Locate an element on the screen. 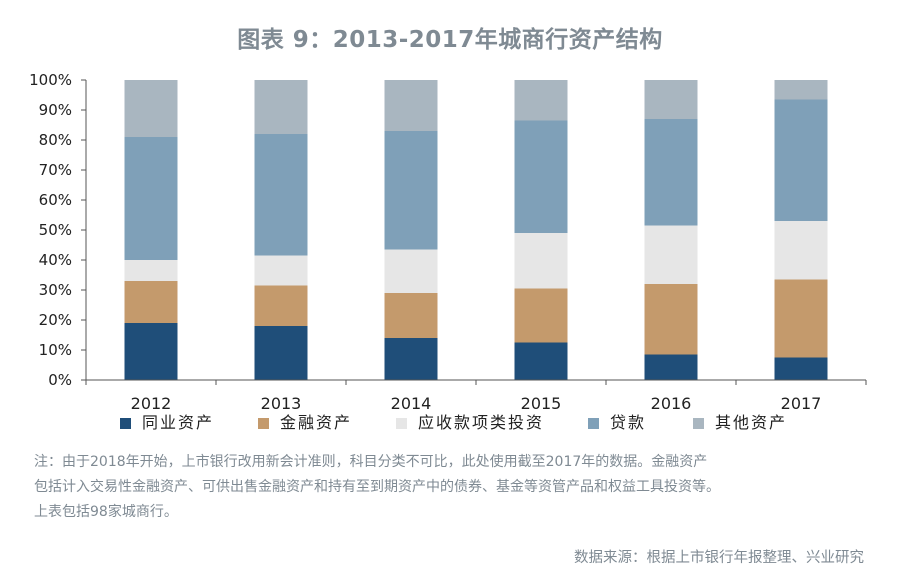  legend-label: 同业资产 is located at coordinates (178, 422).